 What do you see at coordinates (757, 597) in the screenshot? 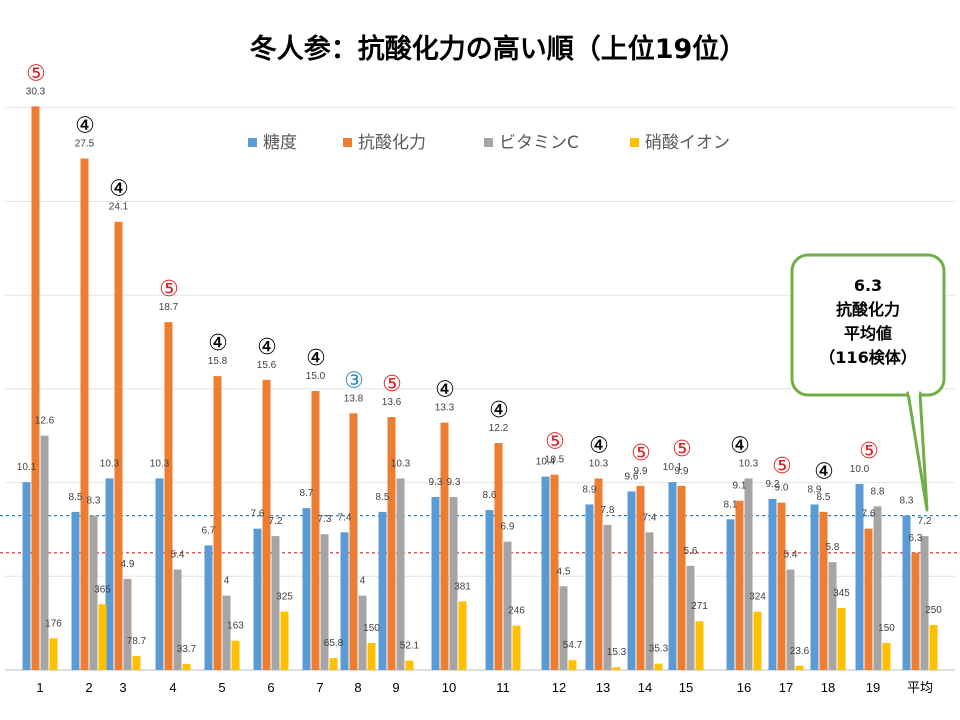
I see `data-label: 324` at bounding box center [757, 597].